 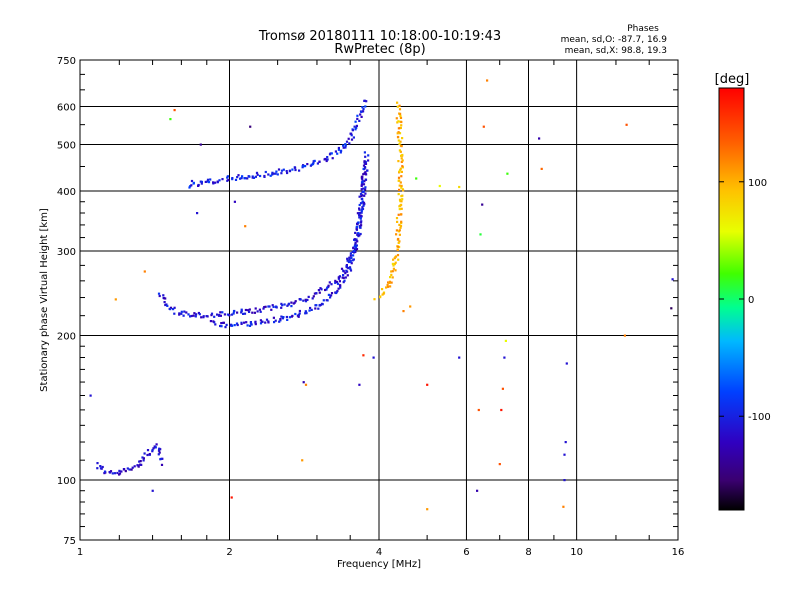 What do you see at coordinates (745, 300) in the screenshot?
I see `colorbar-ticks: 100 0 -100` at bounding box center [745, 300].